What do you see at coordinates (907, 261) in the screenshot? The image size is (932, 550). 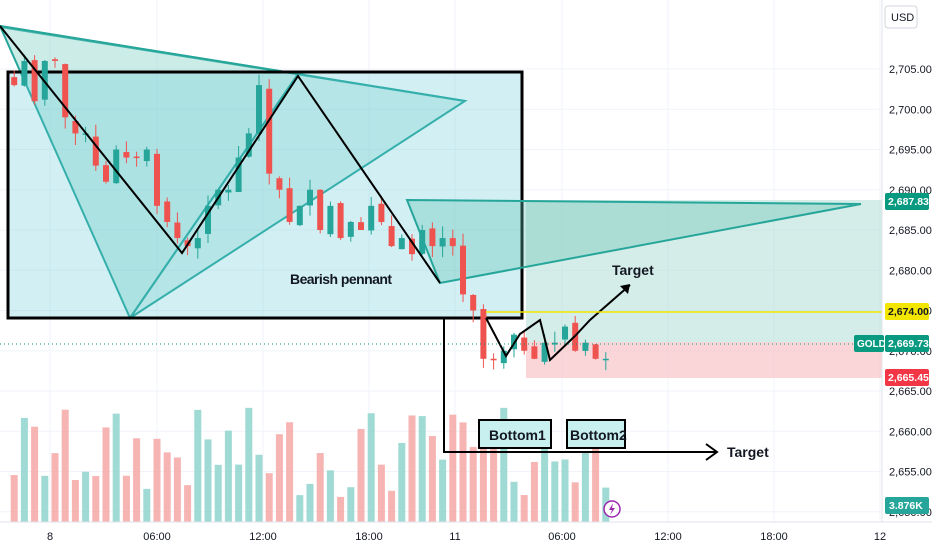 I see `price-axis-bg` at bounding box center [907, 261].